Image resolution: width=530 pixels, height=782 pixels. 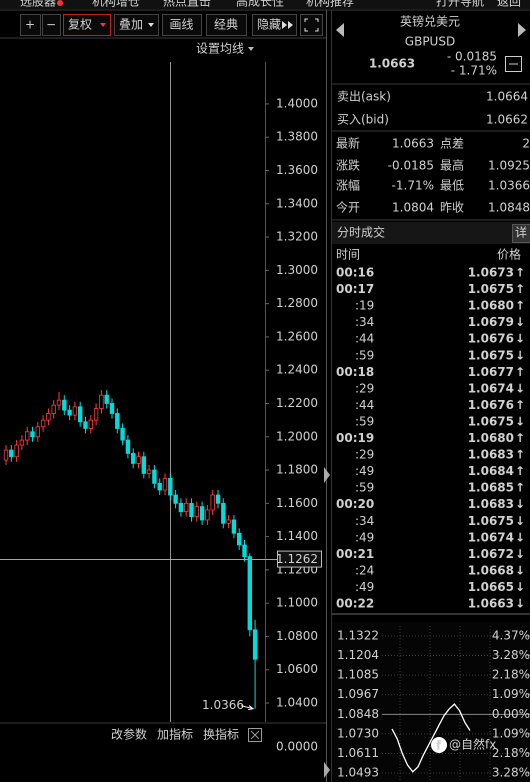 I want to click on menu-item: 热点直击, so click(x=187, y=4).